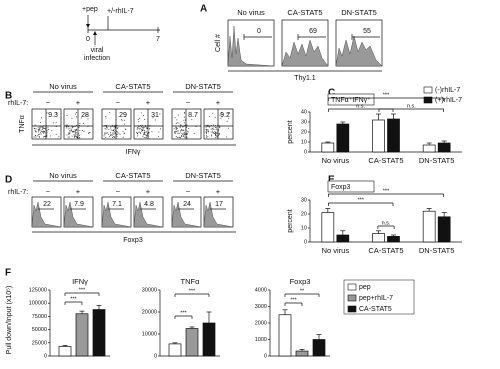 This screenshot has width=500, height=369. I want to click on y-tick-label: 25000, so click(39, 343).